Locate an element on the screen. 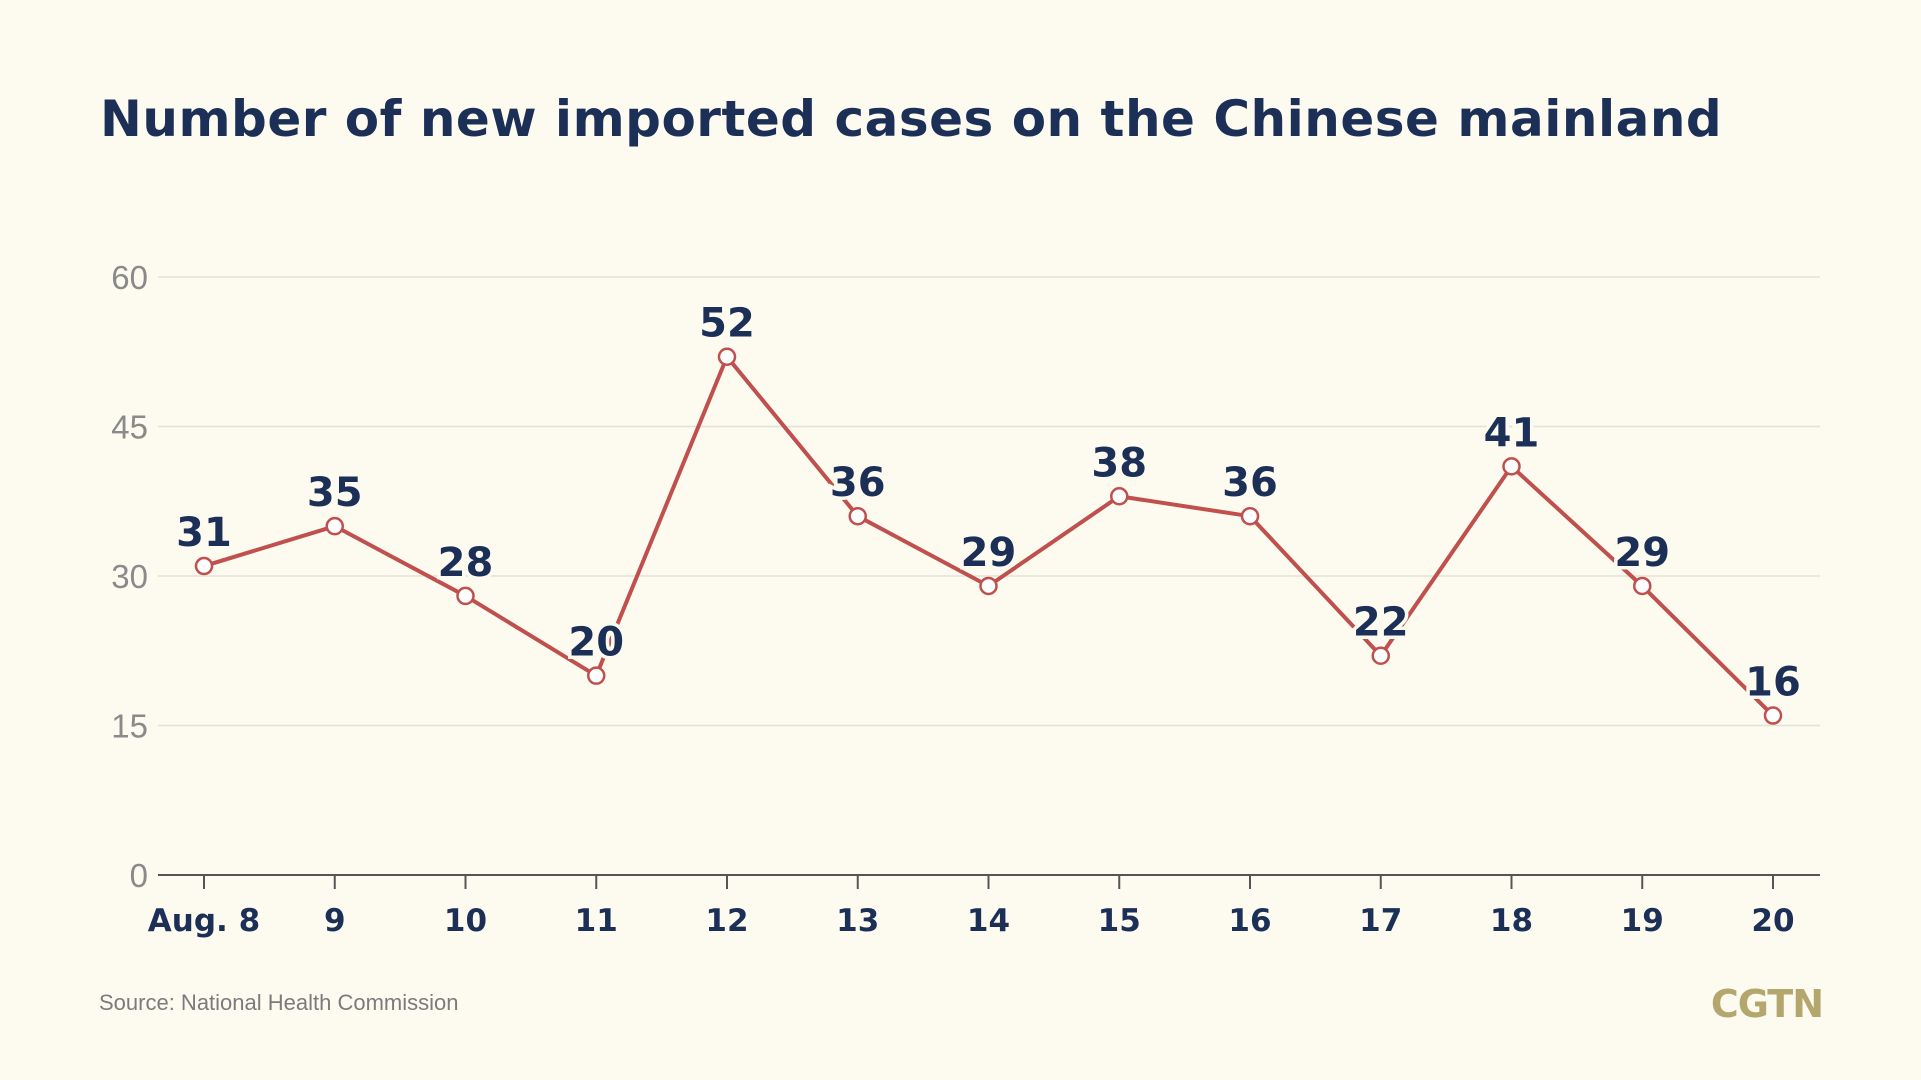 The width and height of the screenshot is (1921, 1080). data-label: 28 is located at coordinates (466, 563).